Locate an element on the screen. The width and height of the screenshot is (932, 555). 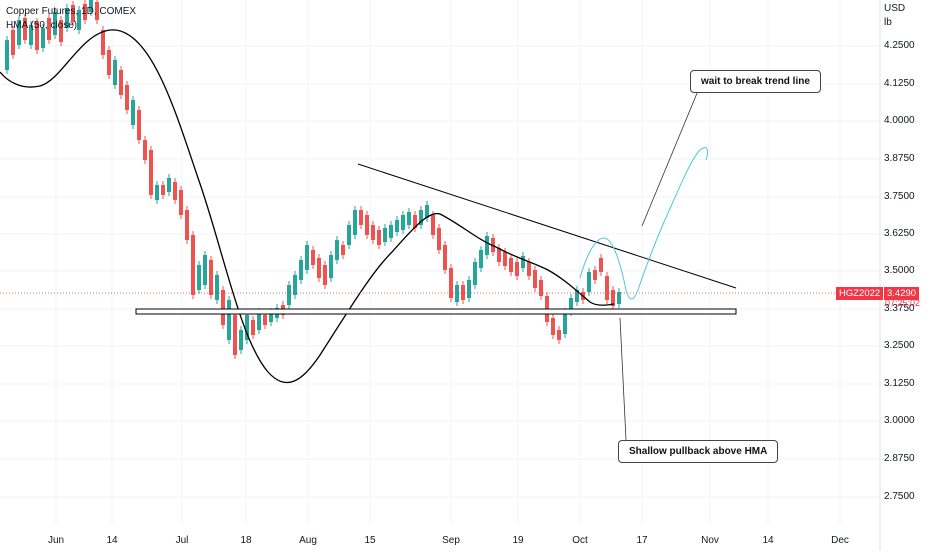
price-tick-label: 2.8750 is located at coordinates (899, 458).